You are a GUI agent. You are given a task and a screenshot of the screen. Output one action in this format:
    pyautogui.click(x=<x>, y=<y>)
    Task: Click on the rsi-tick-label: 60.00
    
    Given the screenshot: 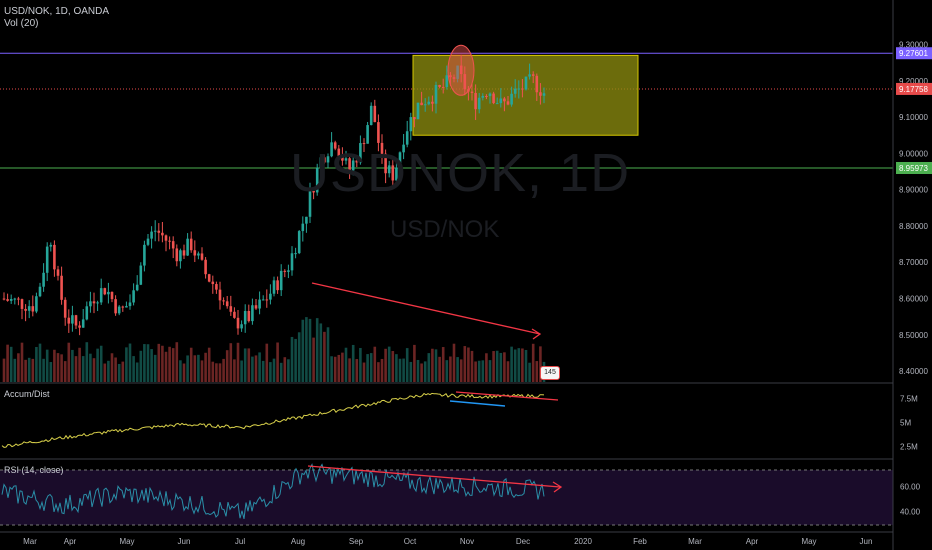 What is the action you would take?
    pyautogui.click(x=910, y=487)
    